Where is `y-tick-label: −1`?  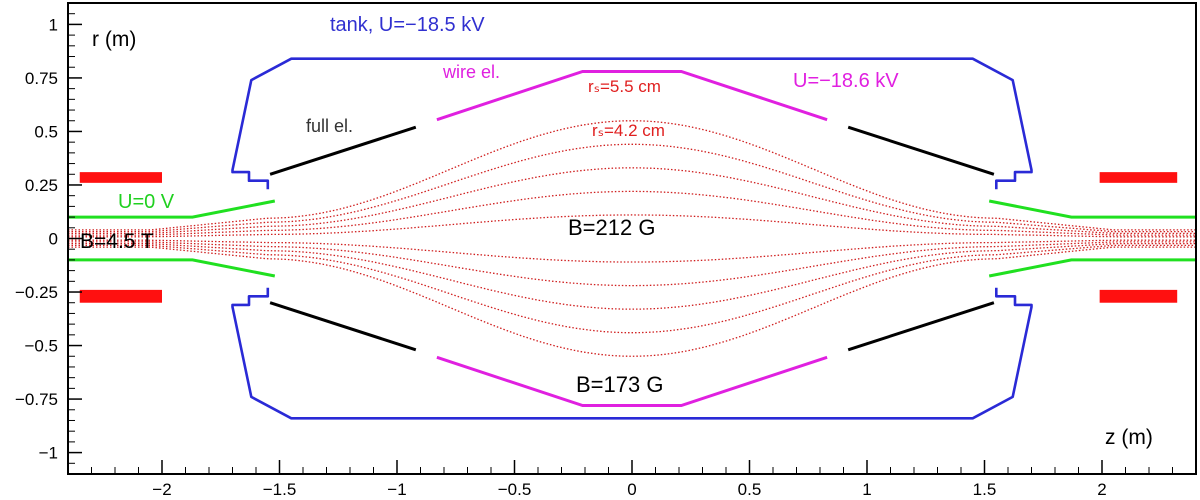
y-tick-label: −1 is located at coordinates (48, 453).